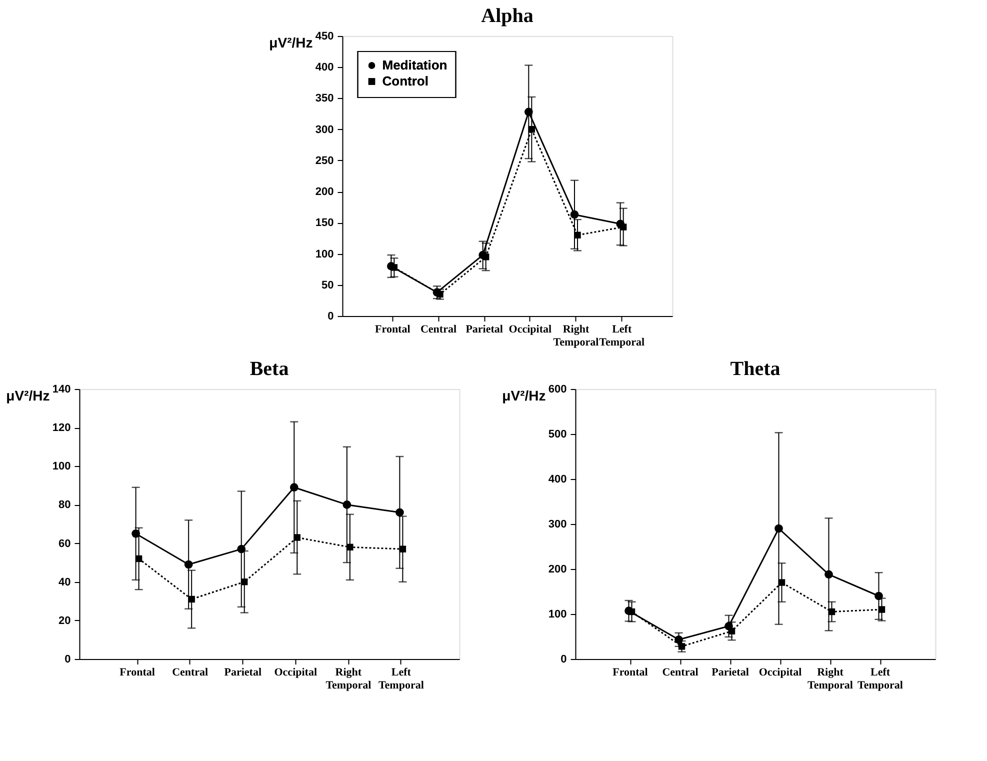 The width and height of the screenshot is (987, 761). Describe the element at coordinates (507, 16) in the screenshot. I see `chart-title: Alpha` at that location.